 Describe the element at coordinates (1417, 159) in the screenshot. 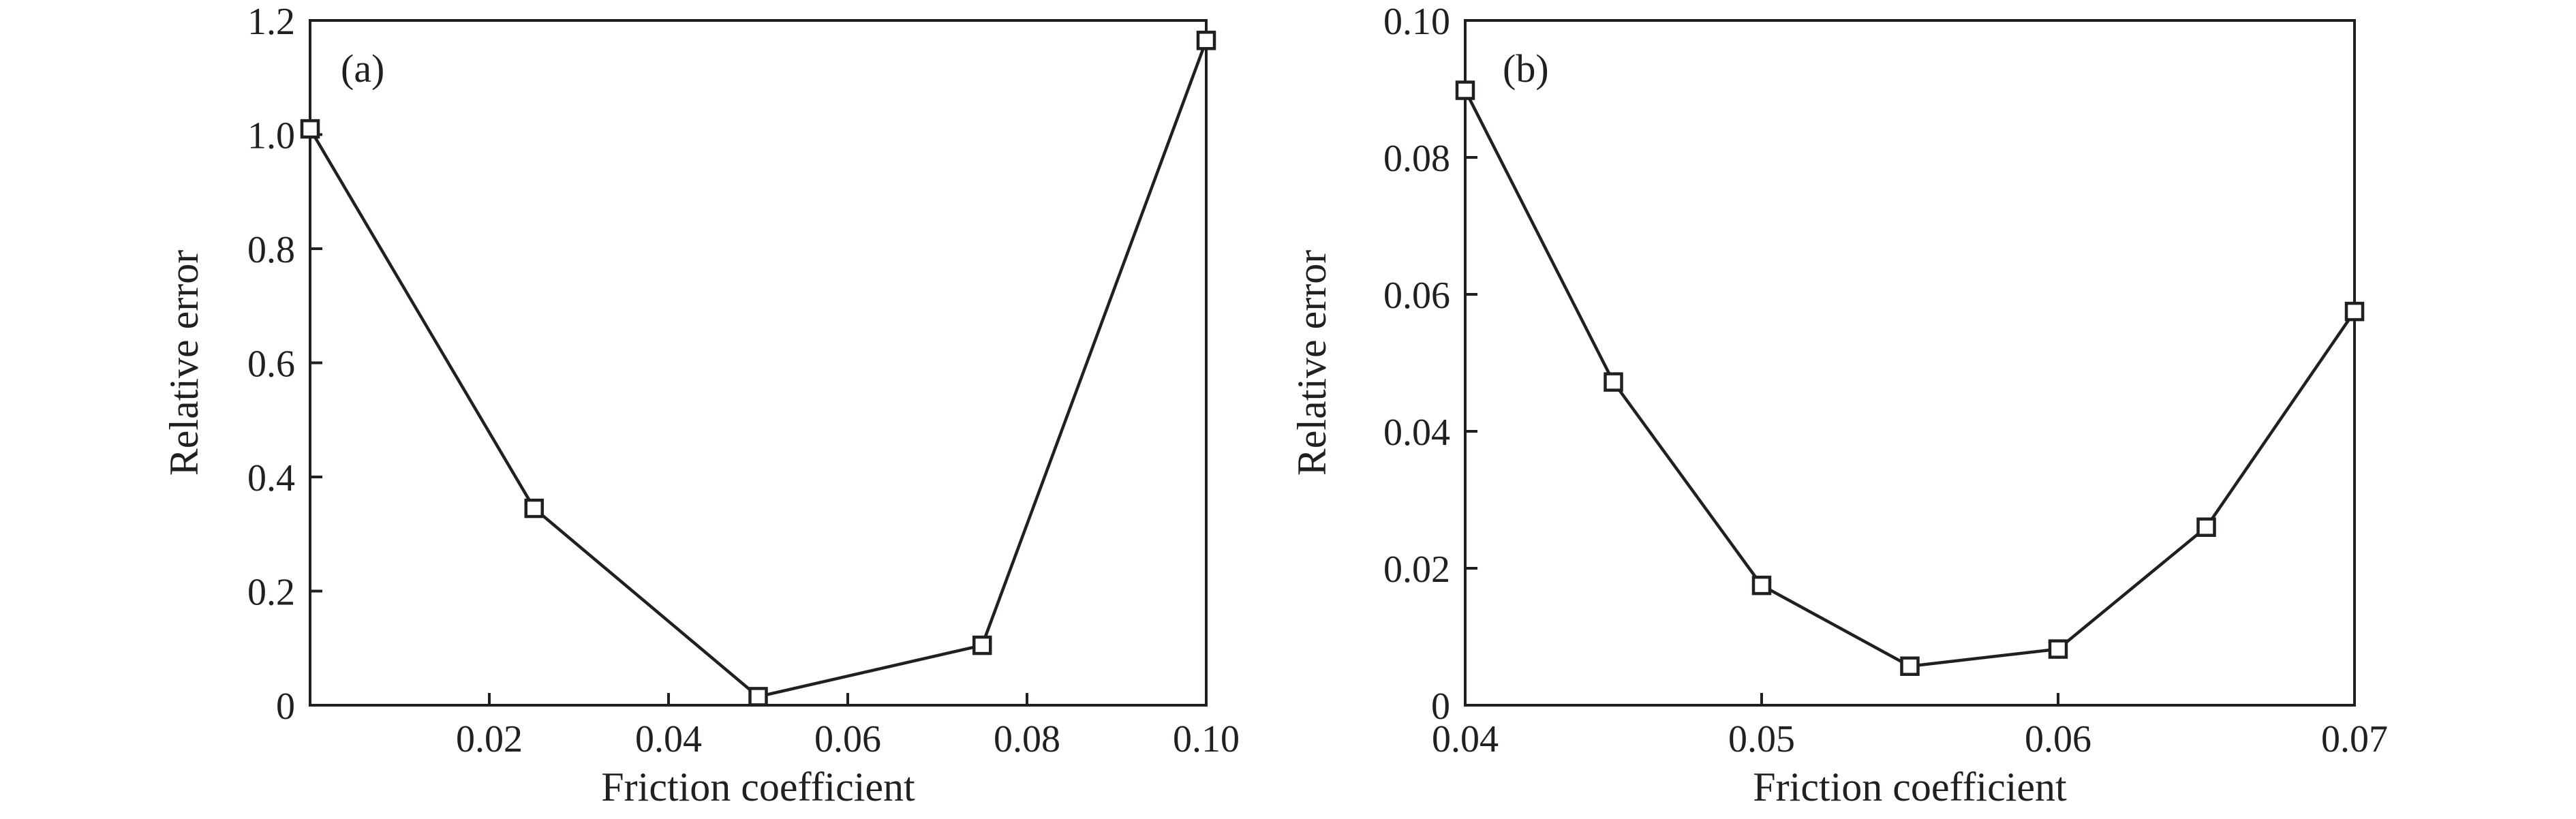

I see `y-tick-label: 0.08` at that location.